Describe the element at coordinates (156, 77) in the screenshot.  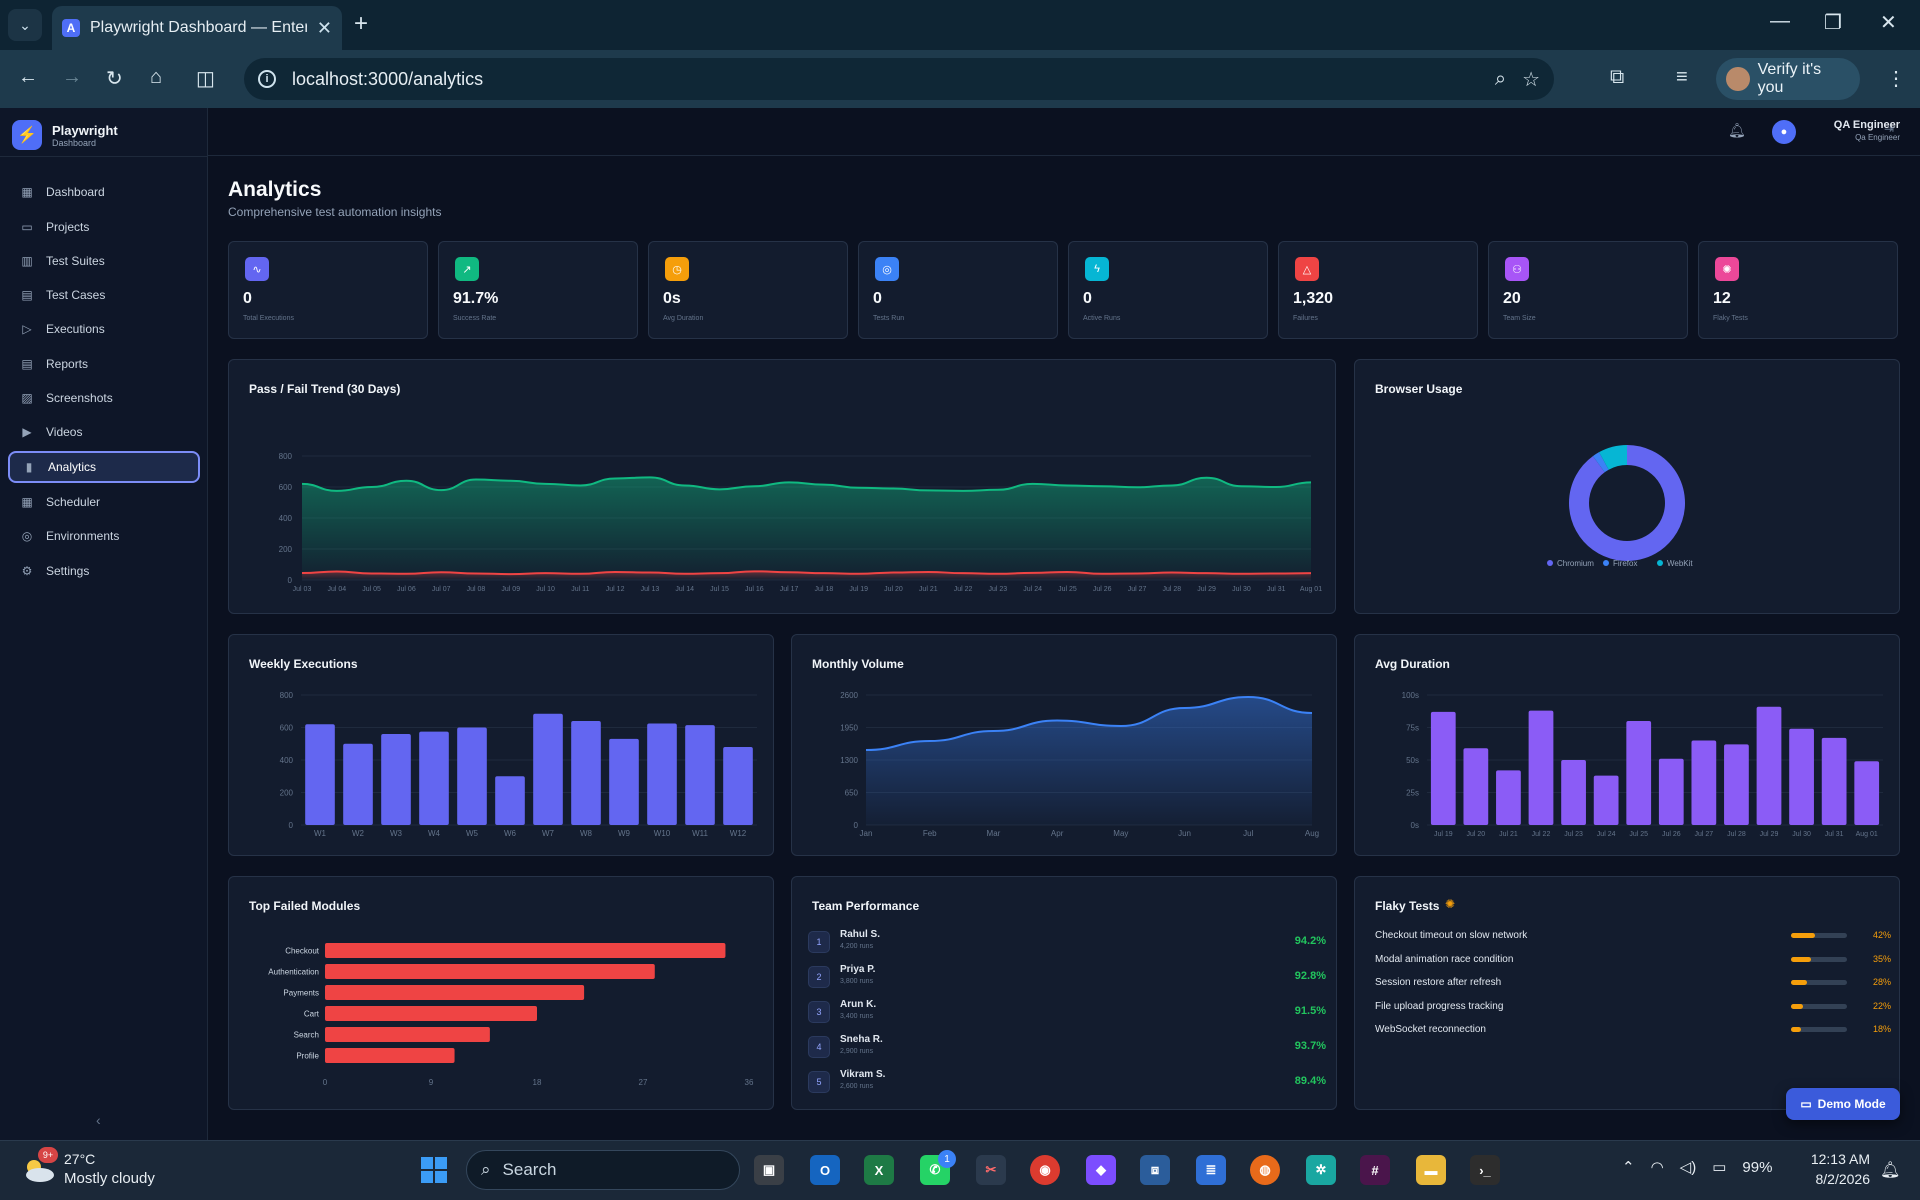
I see `home-icon: ⌂` at that location.